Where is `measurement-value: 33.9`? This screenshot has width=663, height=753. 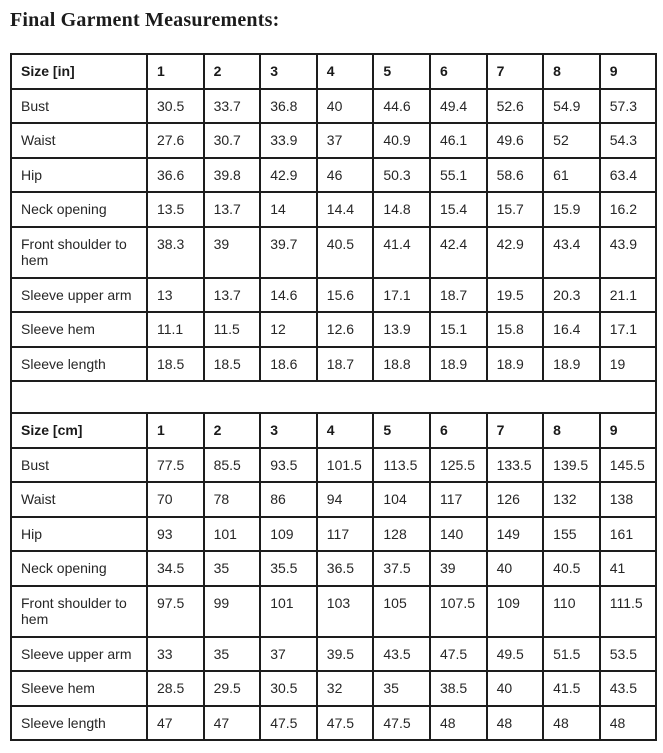
measurement-value: 33.9 is located at coordinates (288, 140).